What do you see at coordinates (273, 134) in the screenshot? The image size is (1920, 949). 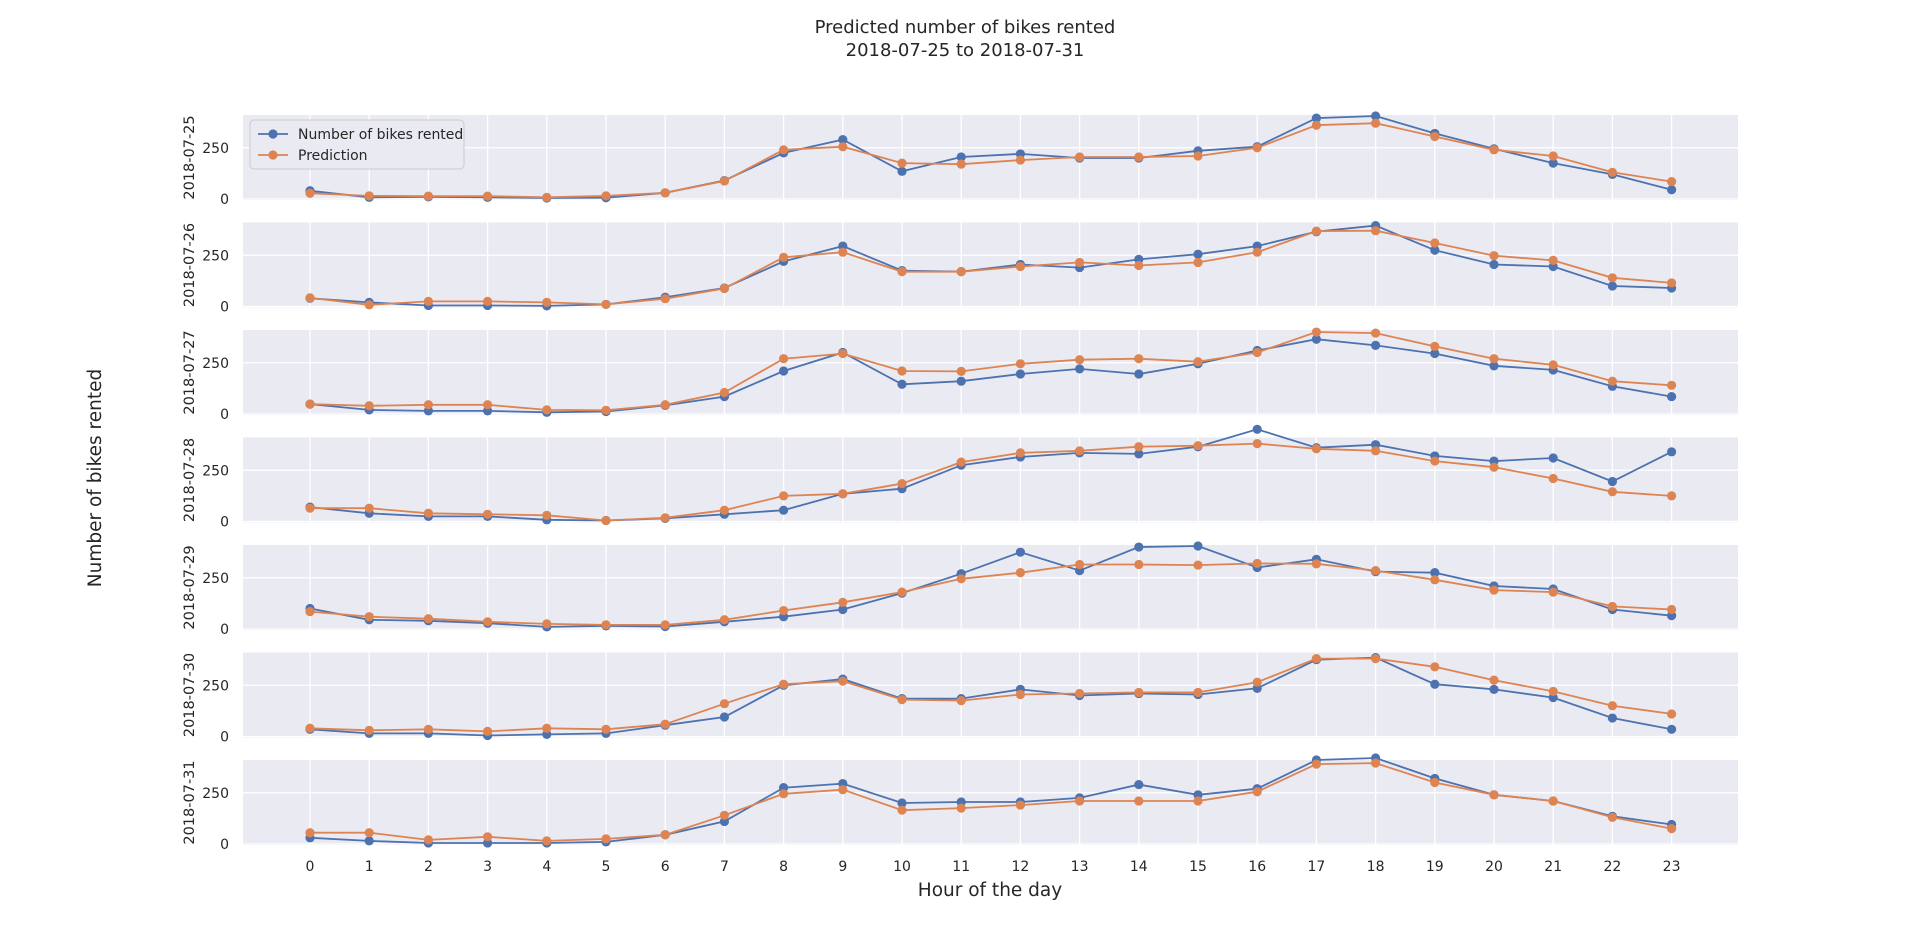 I see `legend-marker` at bounding box center [273, 134].